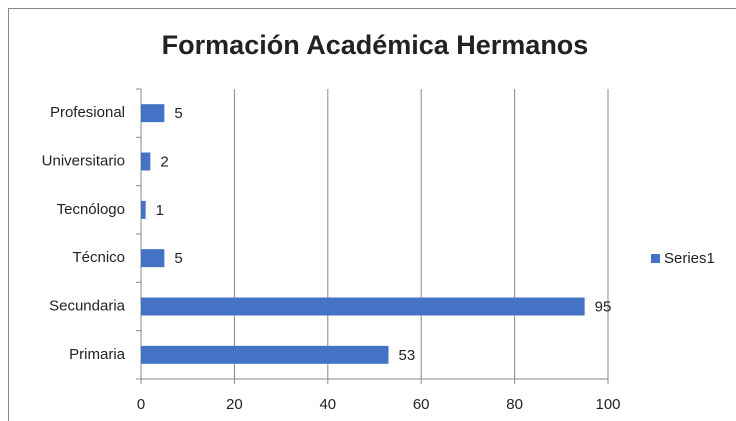 The height and width of the screenshot is (421, 736). What do you see at coordinates (164, 161) in the screenshot?
I see `data-label: 2` at bounding box center [164, 161].